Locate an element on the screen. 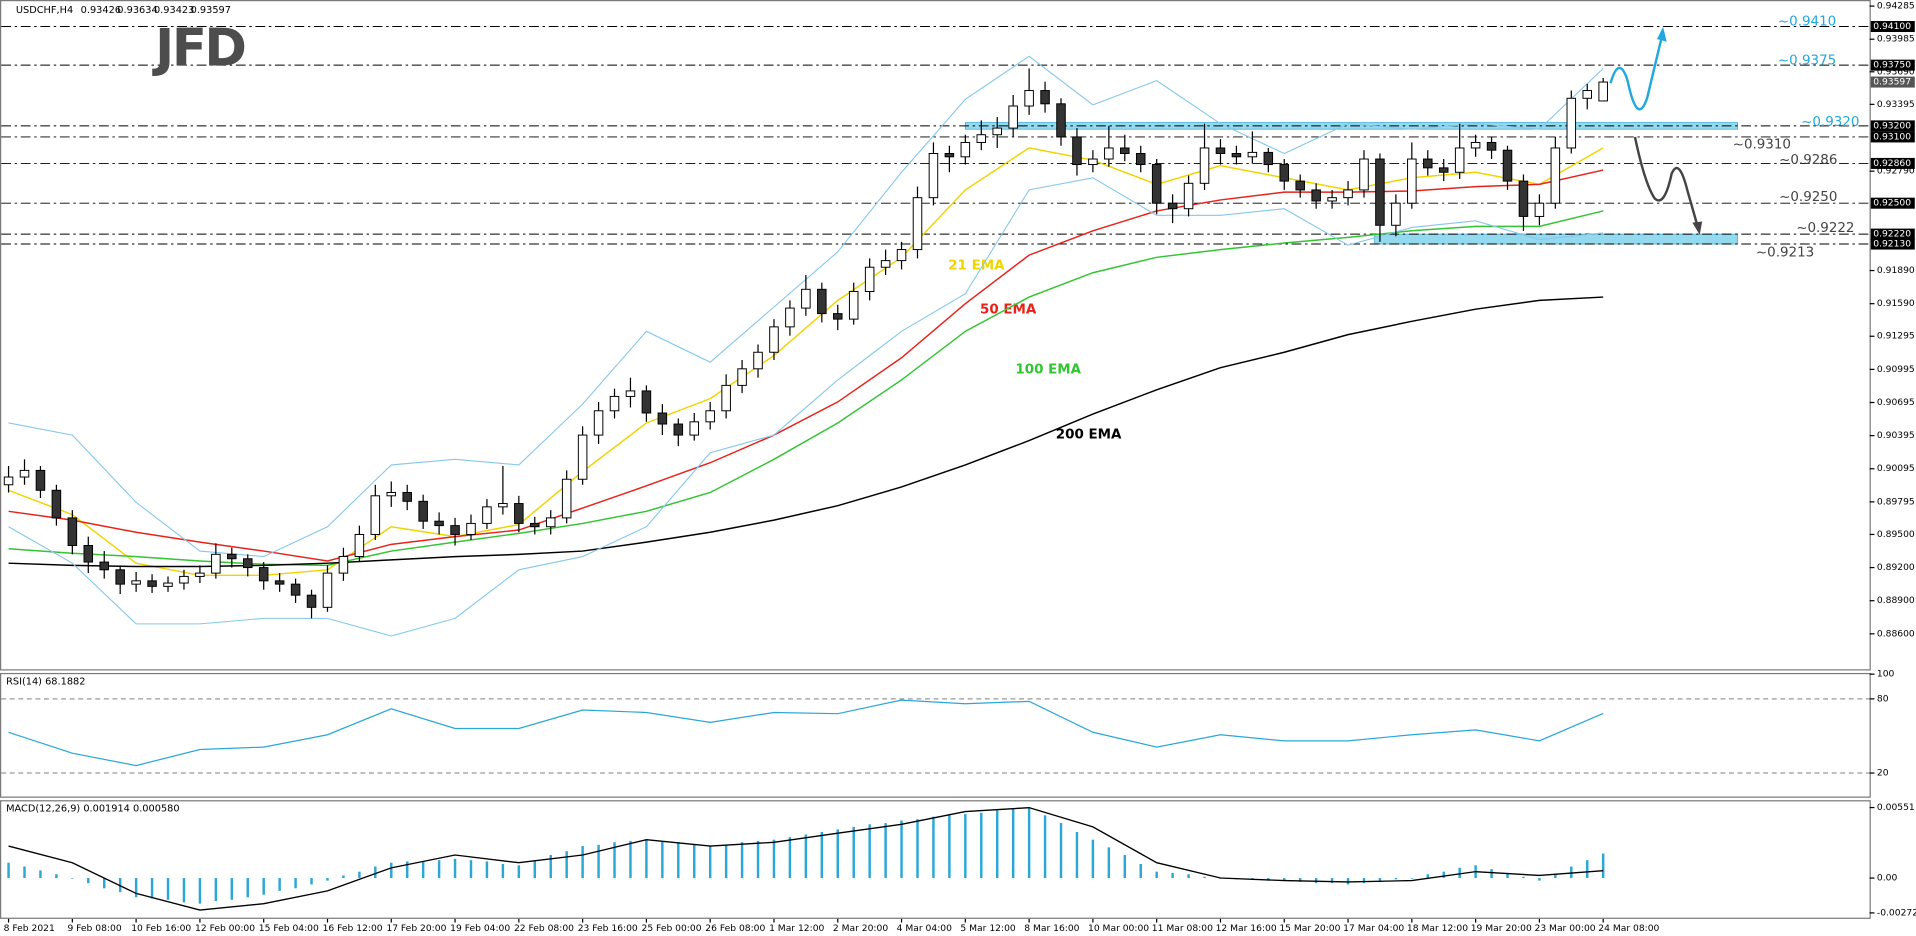 The image size is (1916, 936). x-tick-label: 23 Mar 00:00 is located at coordinates (1565, 928).